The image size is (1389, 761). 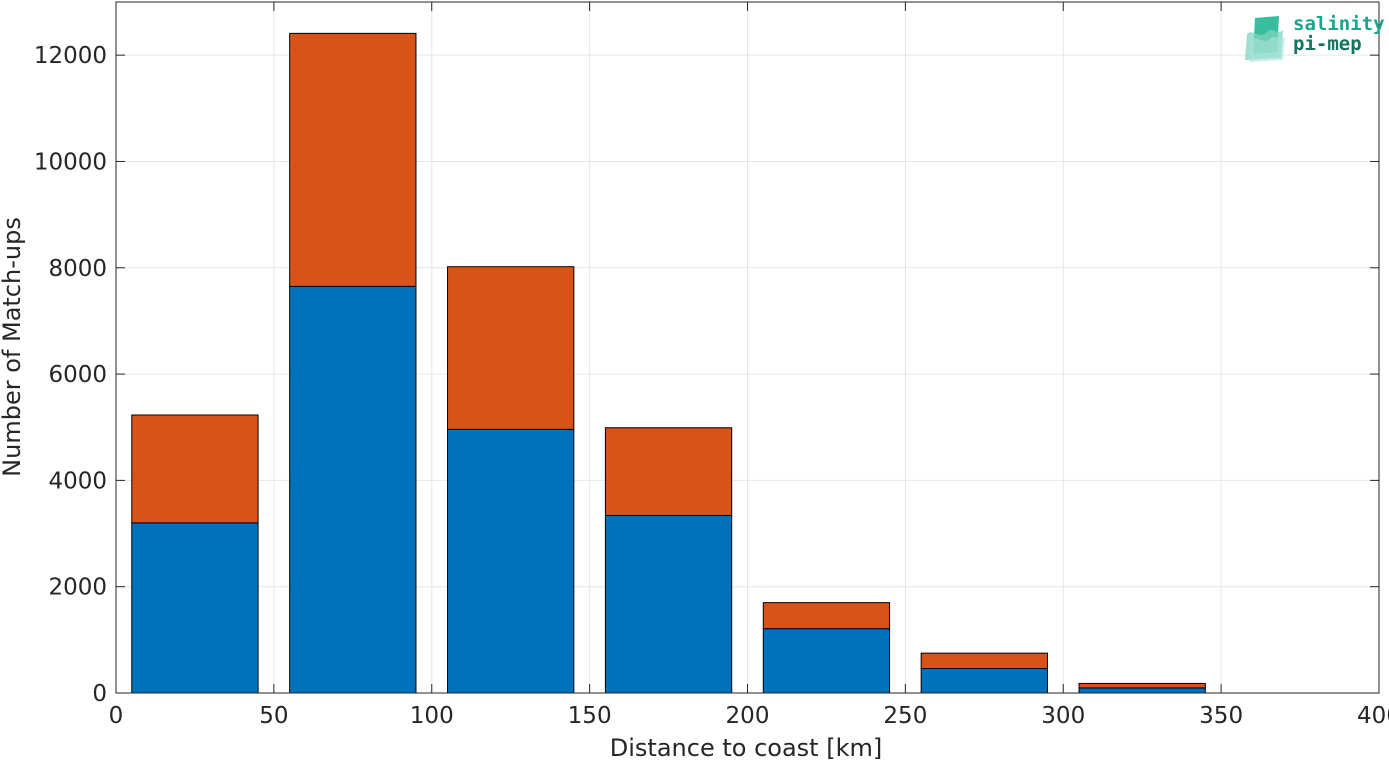 I want to click on salinity-pi-mep-logo: salinity pi-mep, so click(x=1314, y=39).